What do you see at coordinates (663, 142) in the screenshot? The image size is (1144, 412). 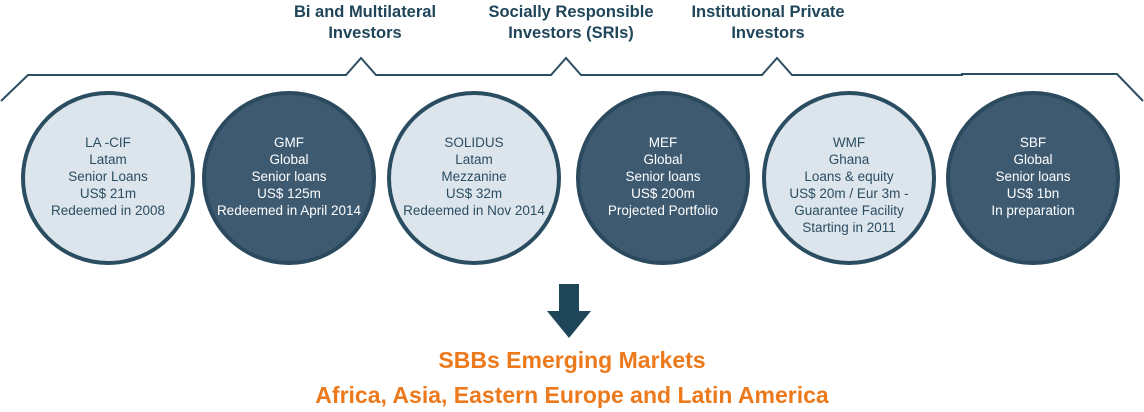 I see `fund-name: MEF` at bounding box center [663, 142].